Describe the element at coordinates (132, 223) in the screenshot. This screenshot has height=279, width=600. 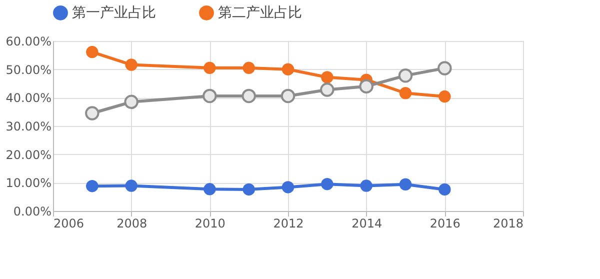
I see `x-tick-label: 2008` at that location.